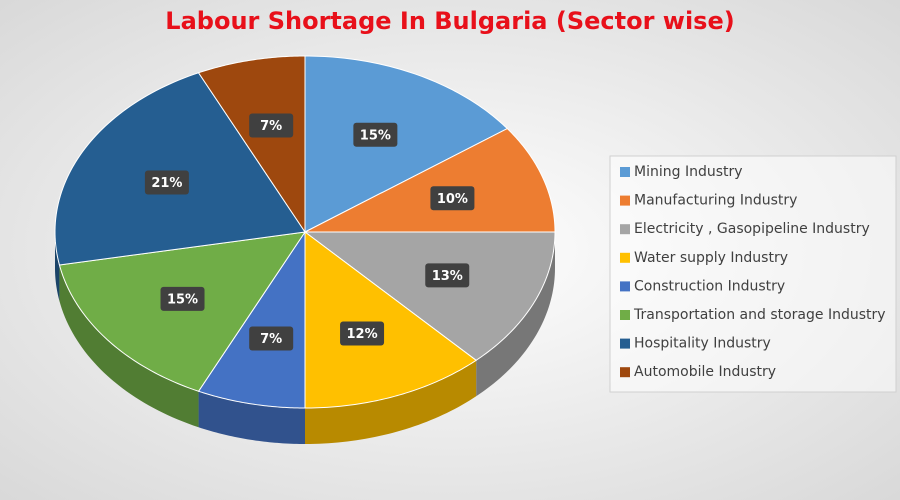 The height and width of the screenshot is (500, 900). Describe the element at coordinates (711, 258) in the screenshot. I see `legend-label: Water supply Industry` at that location.